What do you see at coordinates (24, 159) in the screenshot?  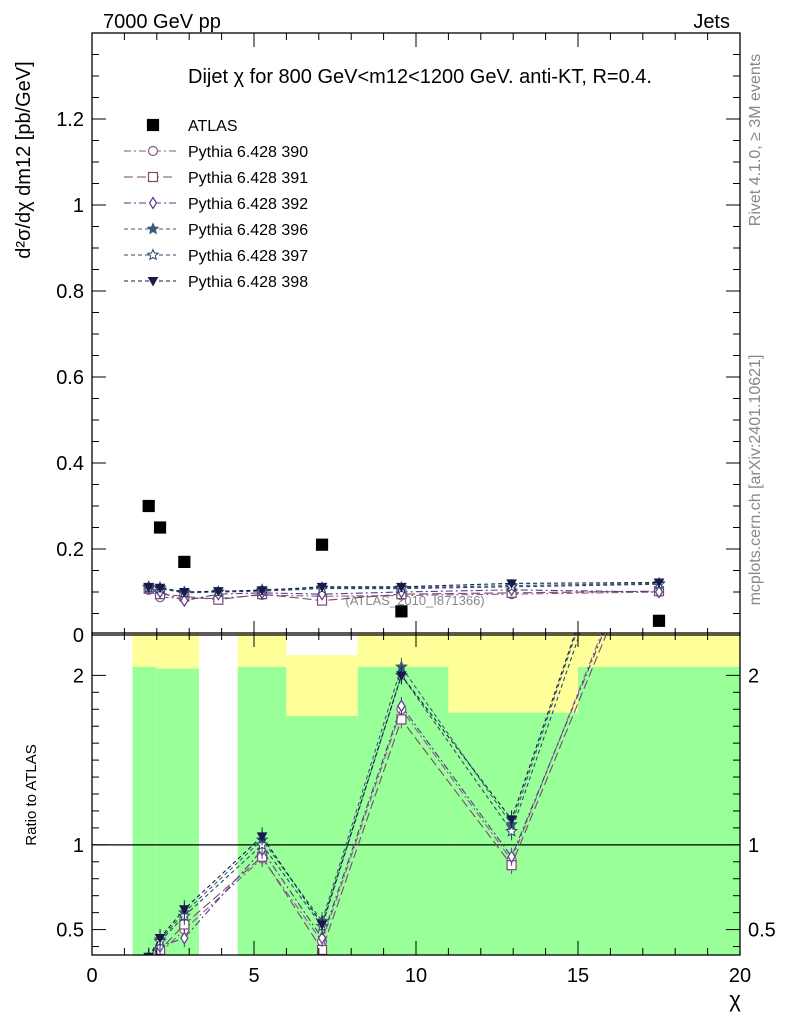 I see `main-ylabel: d²σ/dχ dm12 [pb/GeV]` at bounding box center [24, 159].